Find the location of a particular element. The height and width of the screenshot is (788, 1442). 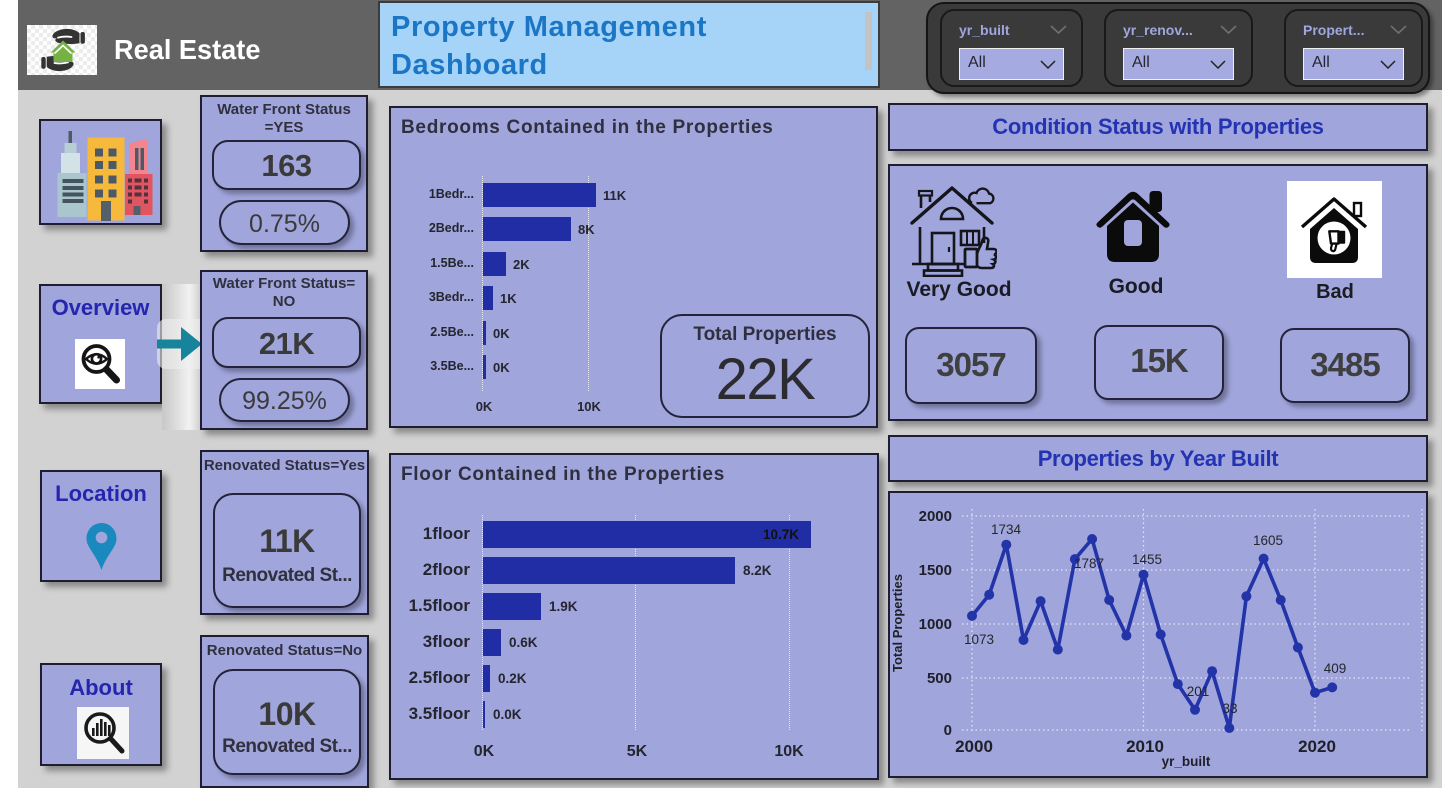

svg-text: 2010 is located at coordinates (1145, 746).